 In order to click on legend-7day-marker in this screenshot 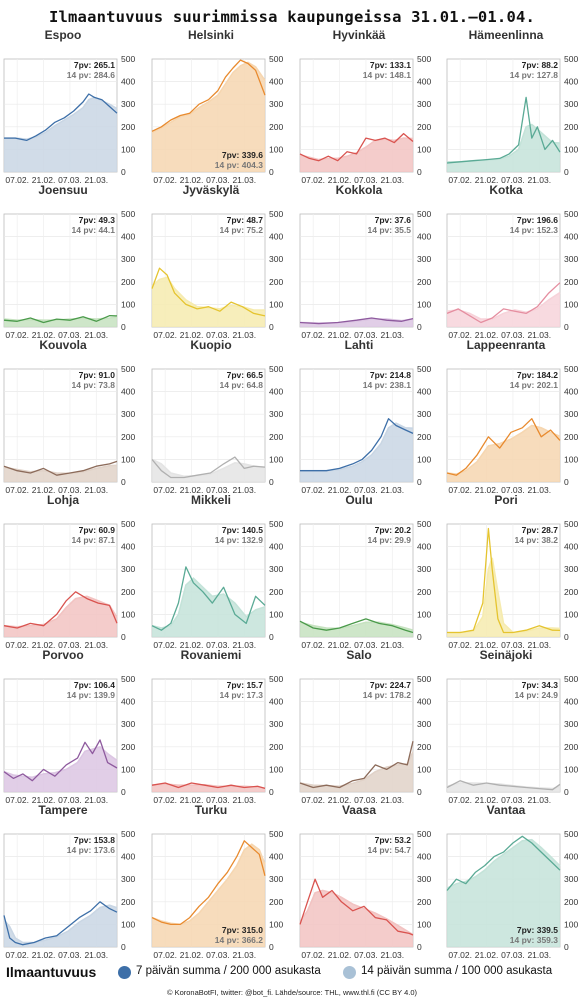, I will do `click(124, 972)`.